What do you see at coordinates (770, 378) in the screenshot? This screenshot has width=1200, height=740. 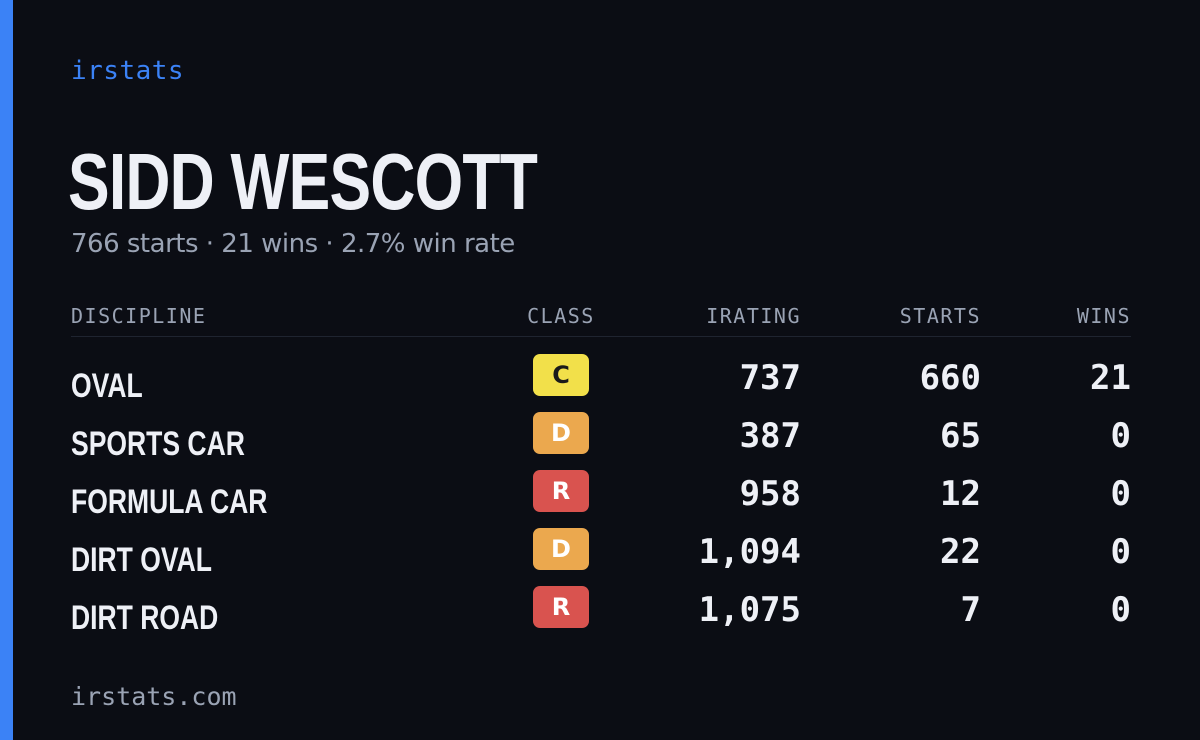 I see `irating-cell: 737` at bounding box center [770, 378].